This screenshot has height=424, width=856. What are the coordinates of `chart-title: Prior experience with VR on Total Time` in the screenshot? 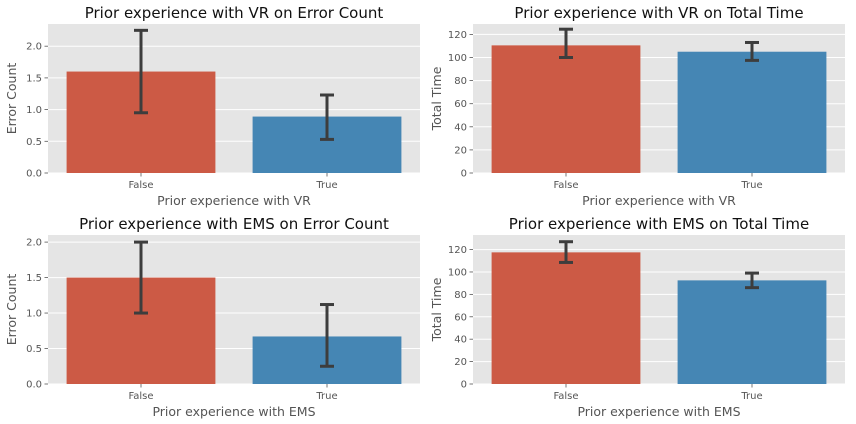 It's located at (658, 13).